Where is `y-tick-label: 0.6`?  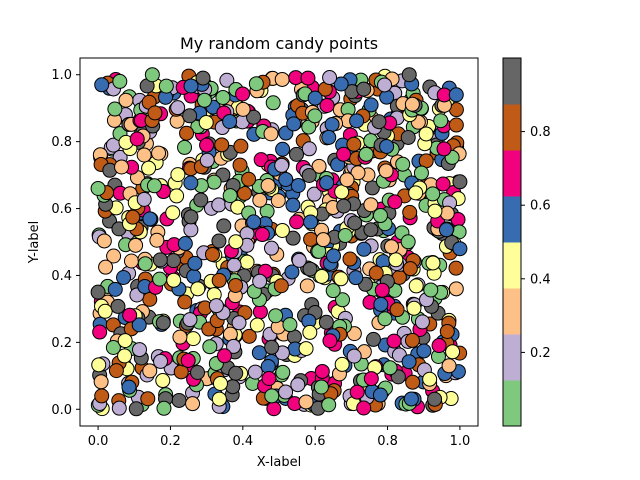
y-tick-label: 0.6 is located at coordinates (61, 209).